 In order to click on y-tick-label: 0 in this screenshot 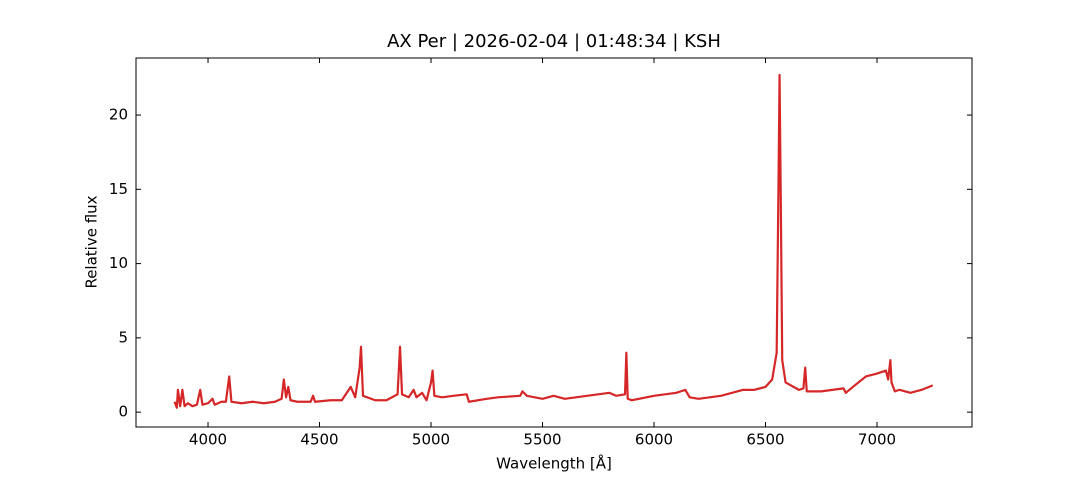, I will do `click(123, 412)`.